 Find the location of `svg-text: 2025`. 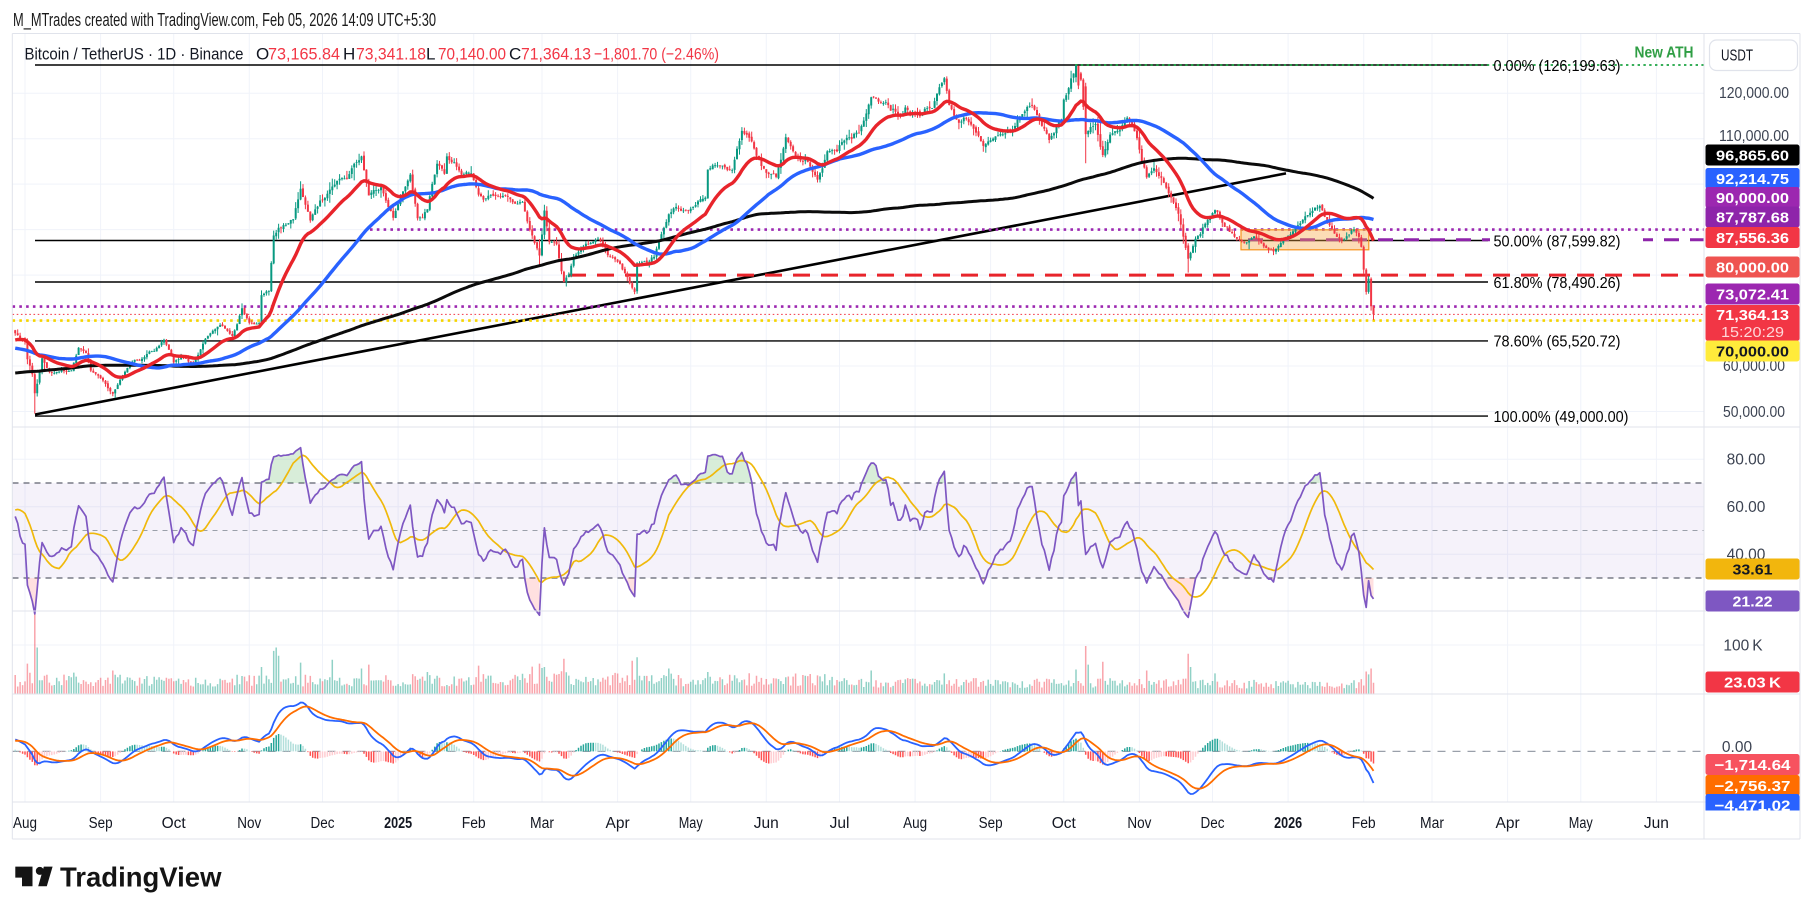

svg-text: 2025 is located at coordinates (398, 823).